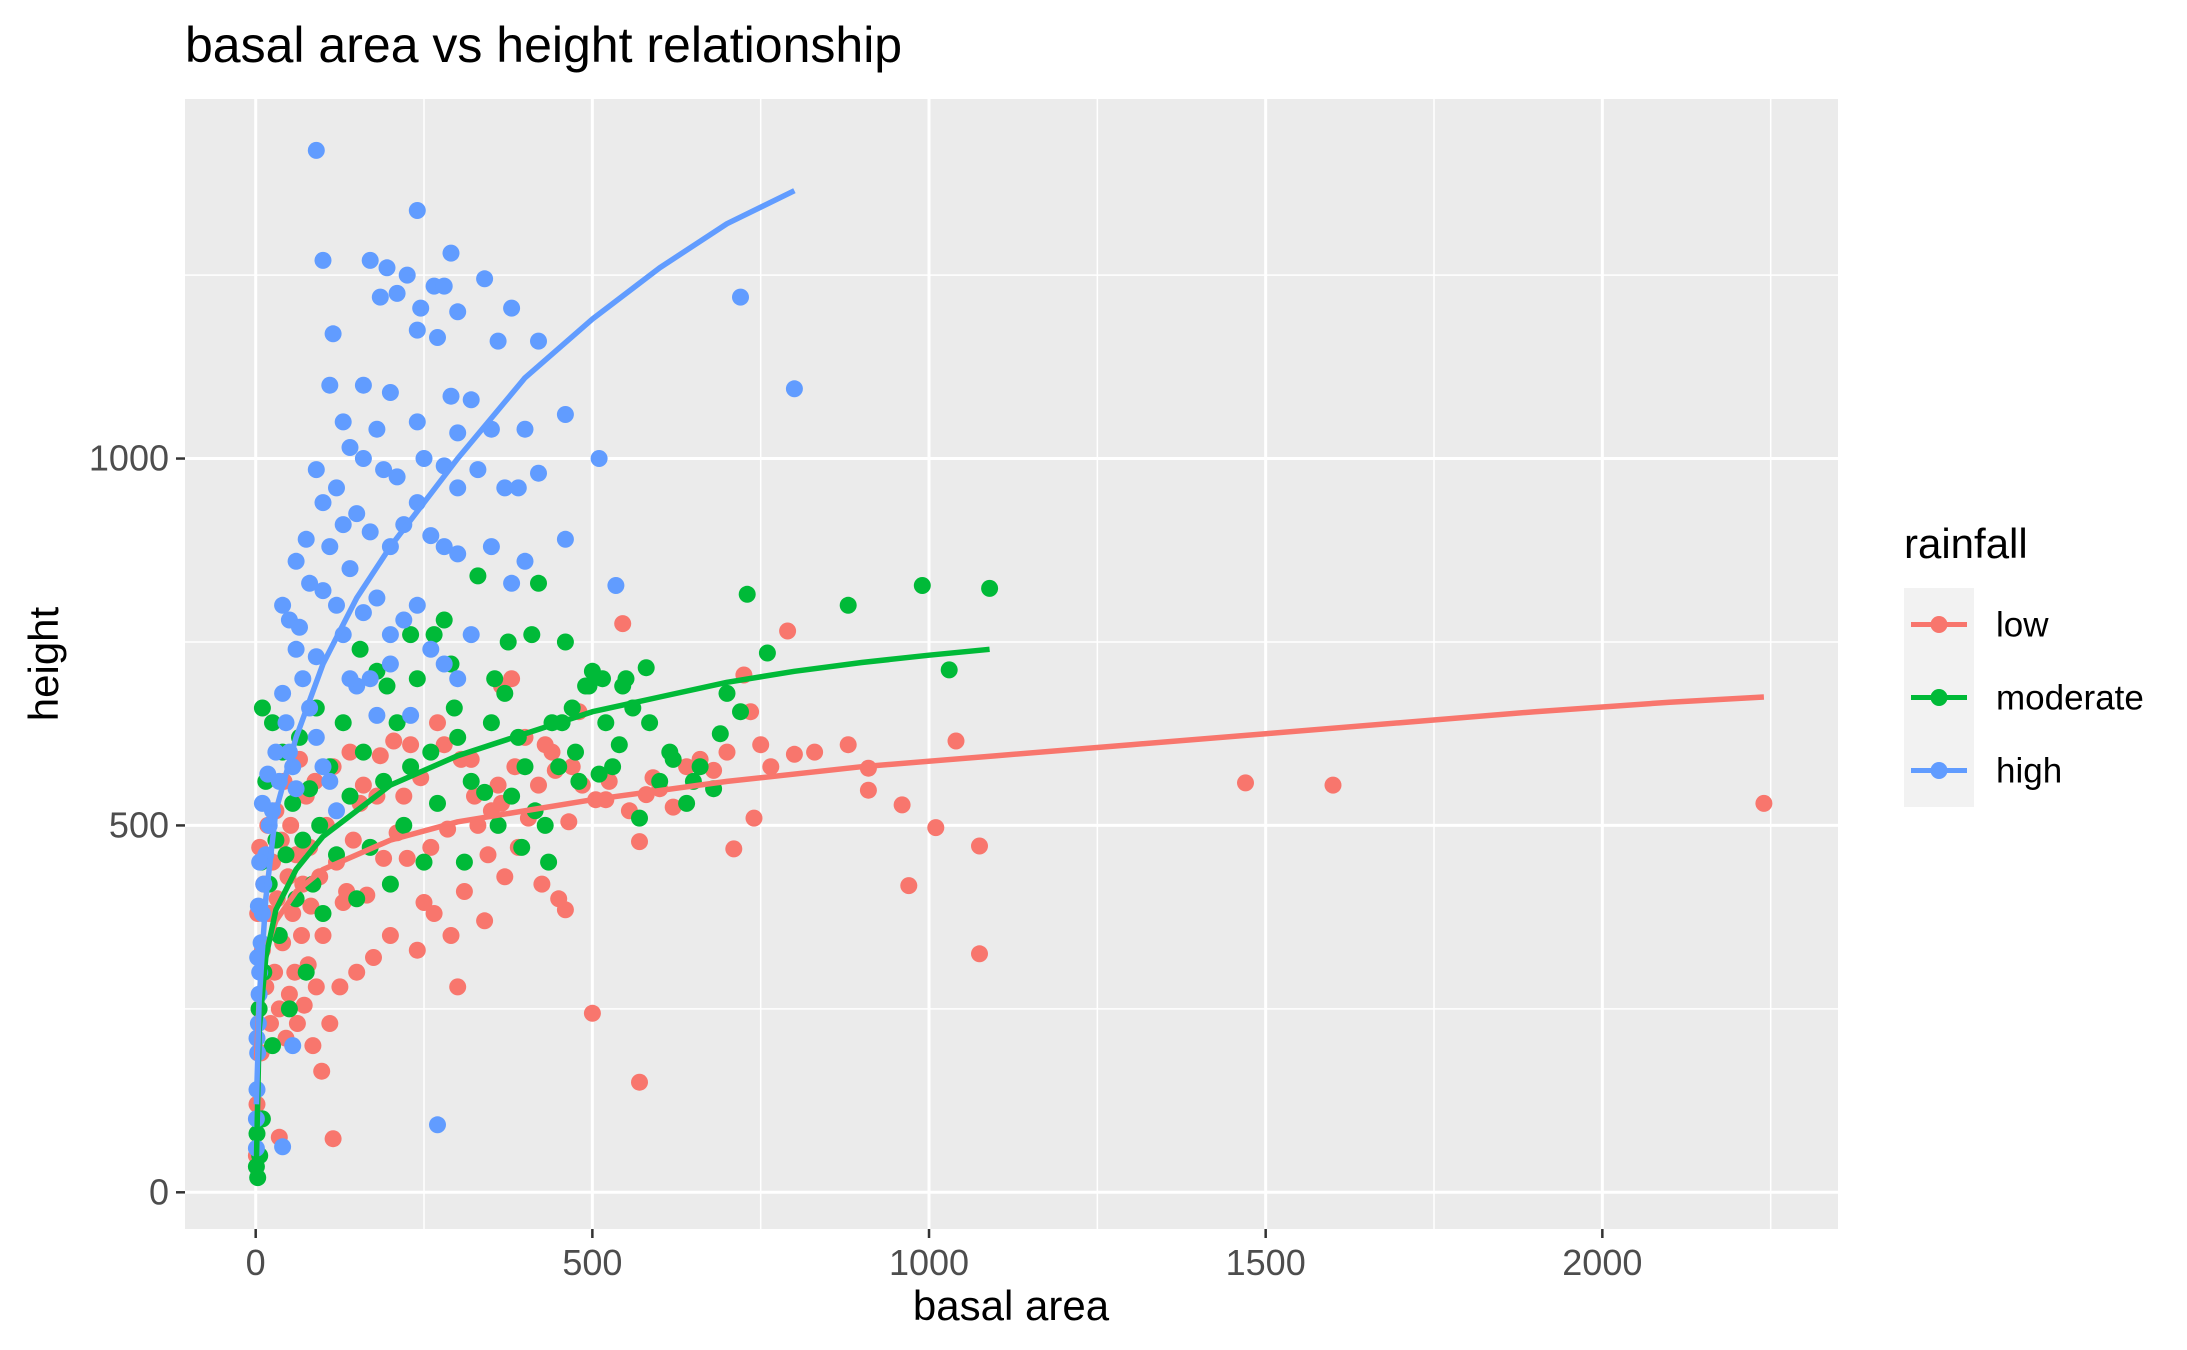 The width and height of the screenshot is (2187, 1350). I want to click on x-tick-label: 0, so click(256, 1262).